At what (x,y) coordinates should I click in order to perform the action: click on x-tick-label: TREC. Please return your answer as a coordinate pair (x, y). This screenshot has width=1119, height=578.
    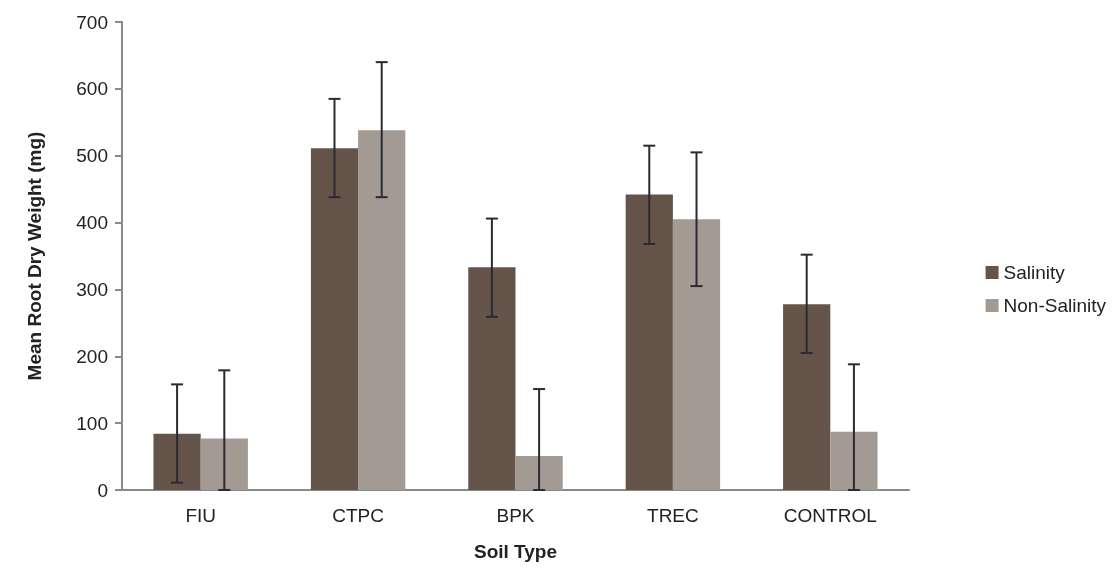
    Looking at the image, I should click on (673, 515).